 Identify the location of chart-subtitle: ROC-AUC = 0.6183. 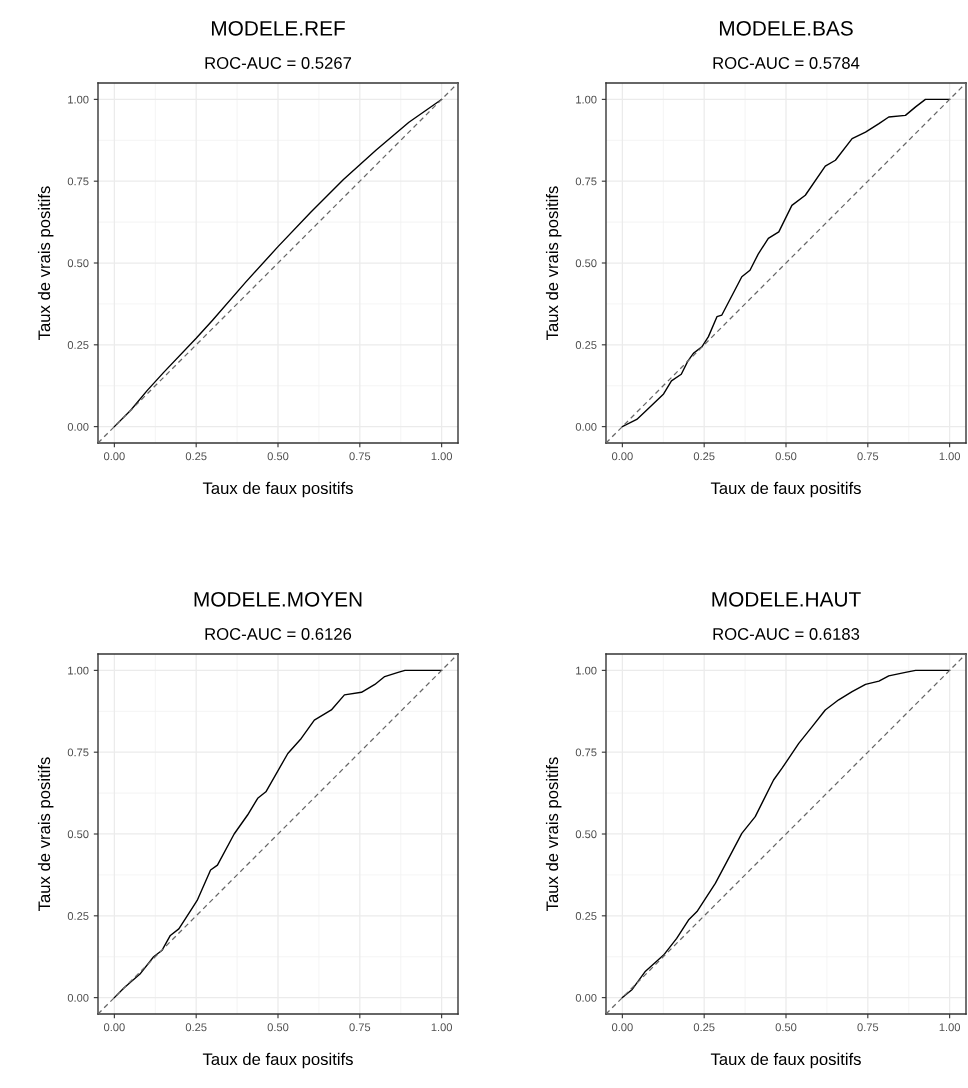
(786, 634).